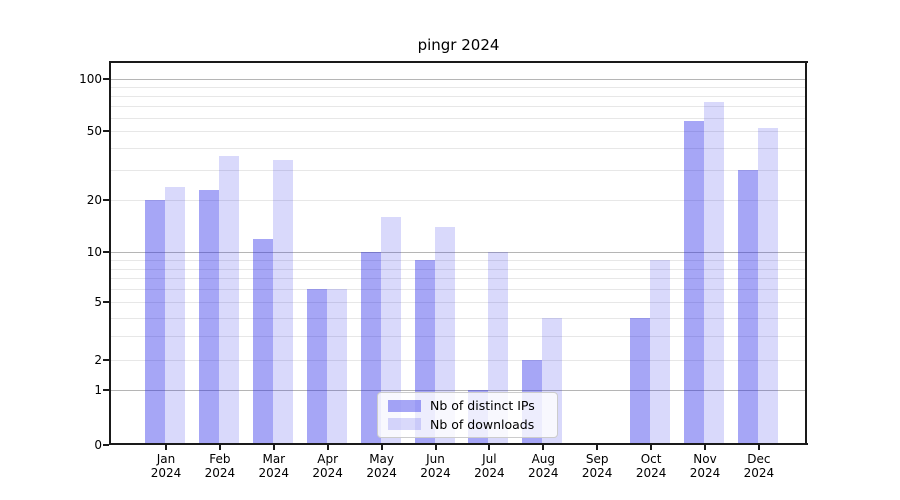 This screenshot has height=500, width=900. What do you see at coordinates (458, 62) in the screenshot?
I see `axis-spine-top` at bounding box center [458, 62].